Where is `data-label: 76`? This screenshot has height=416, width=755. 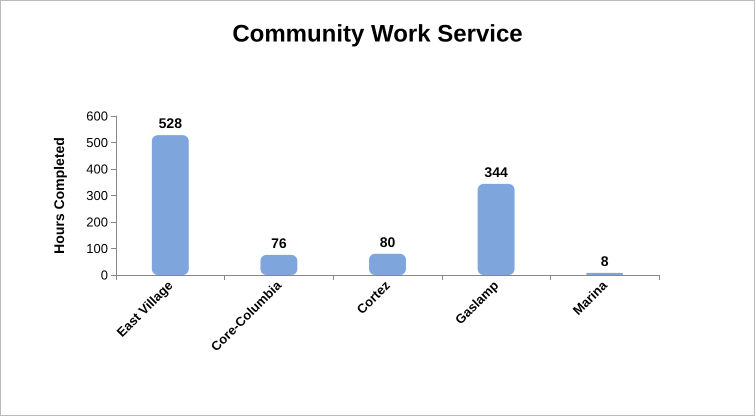
data-label: 76 is located at coordinates (279, 242).